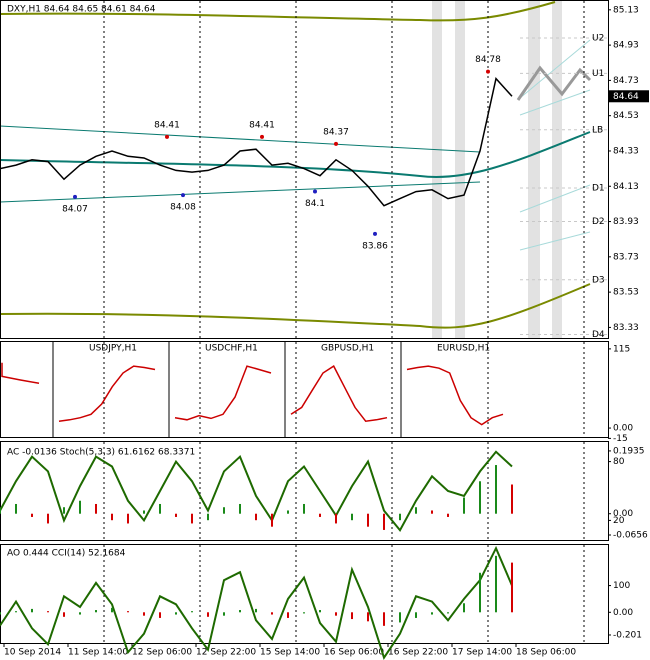  Describe the element at coordinates (347, 349) in the screenshot. I see `symbol-label: GBPUSD,H1` at that location.